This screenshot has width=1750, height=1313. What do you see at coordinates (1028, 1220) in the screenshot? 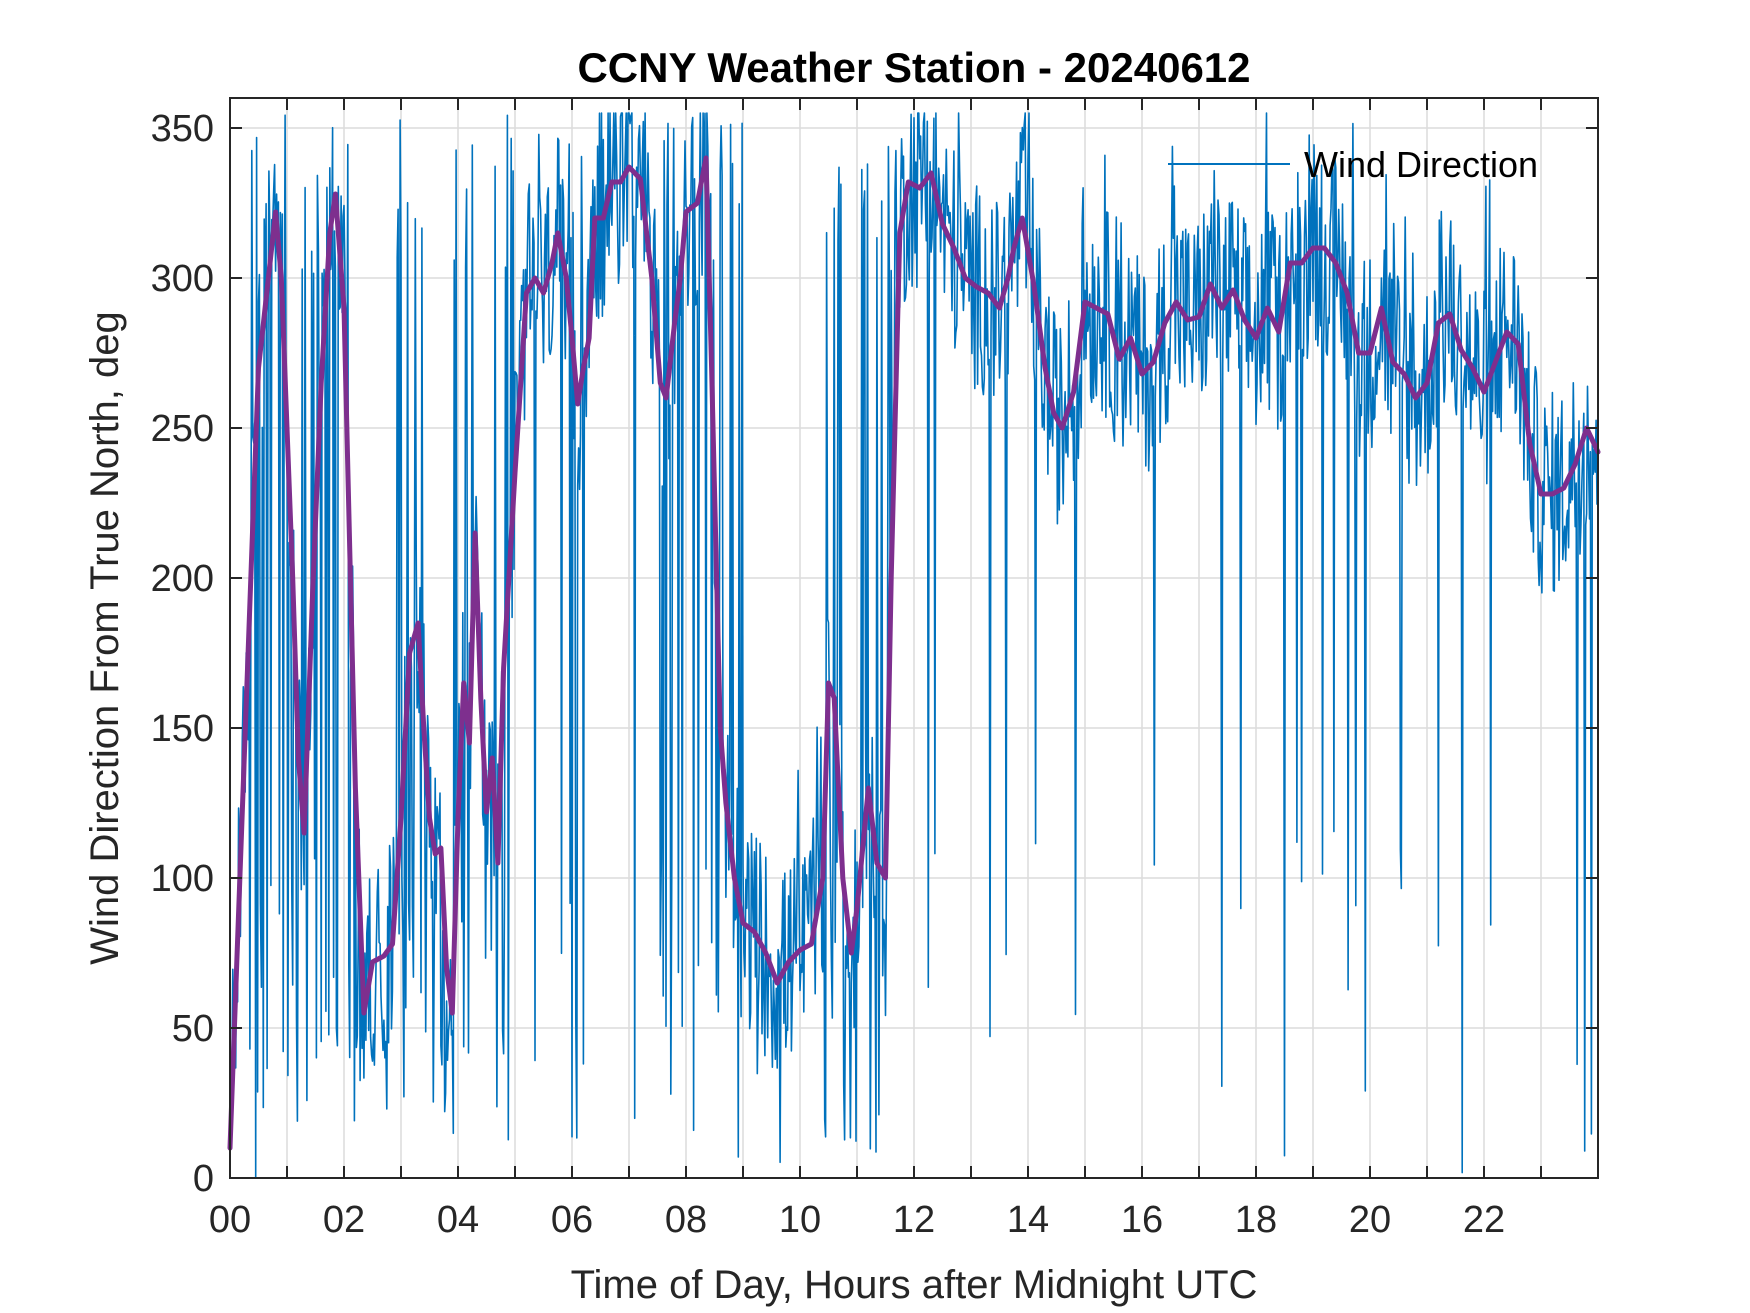
I see `x-tick-label: 14` at bounding box center [1028, 1220].